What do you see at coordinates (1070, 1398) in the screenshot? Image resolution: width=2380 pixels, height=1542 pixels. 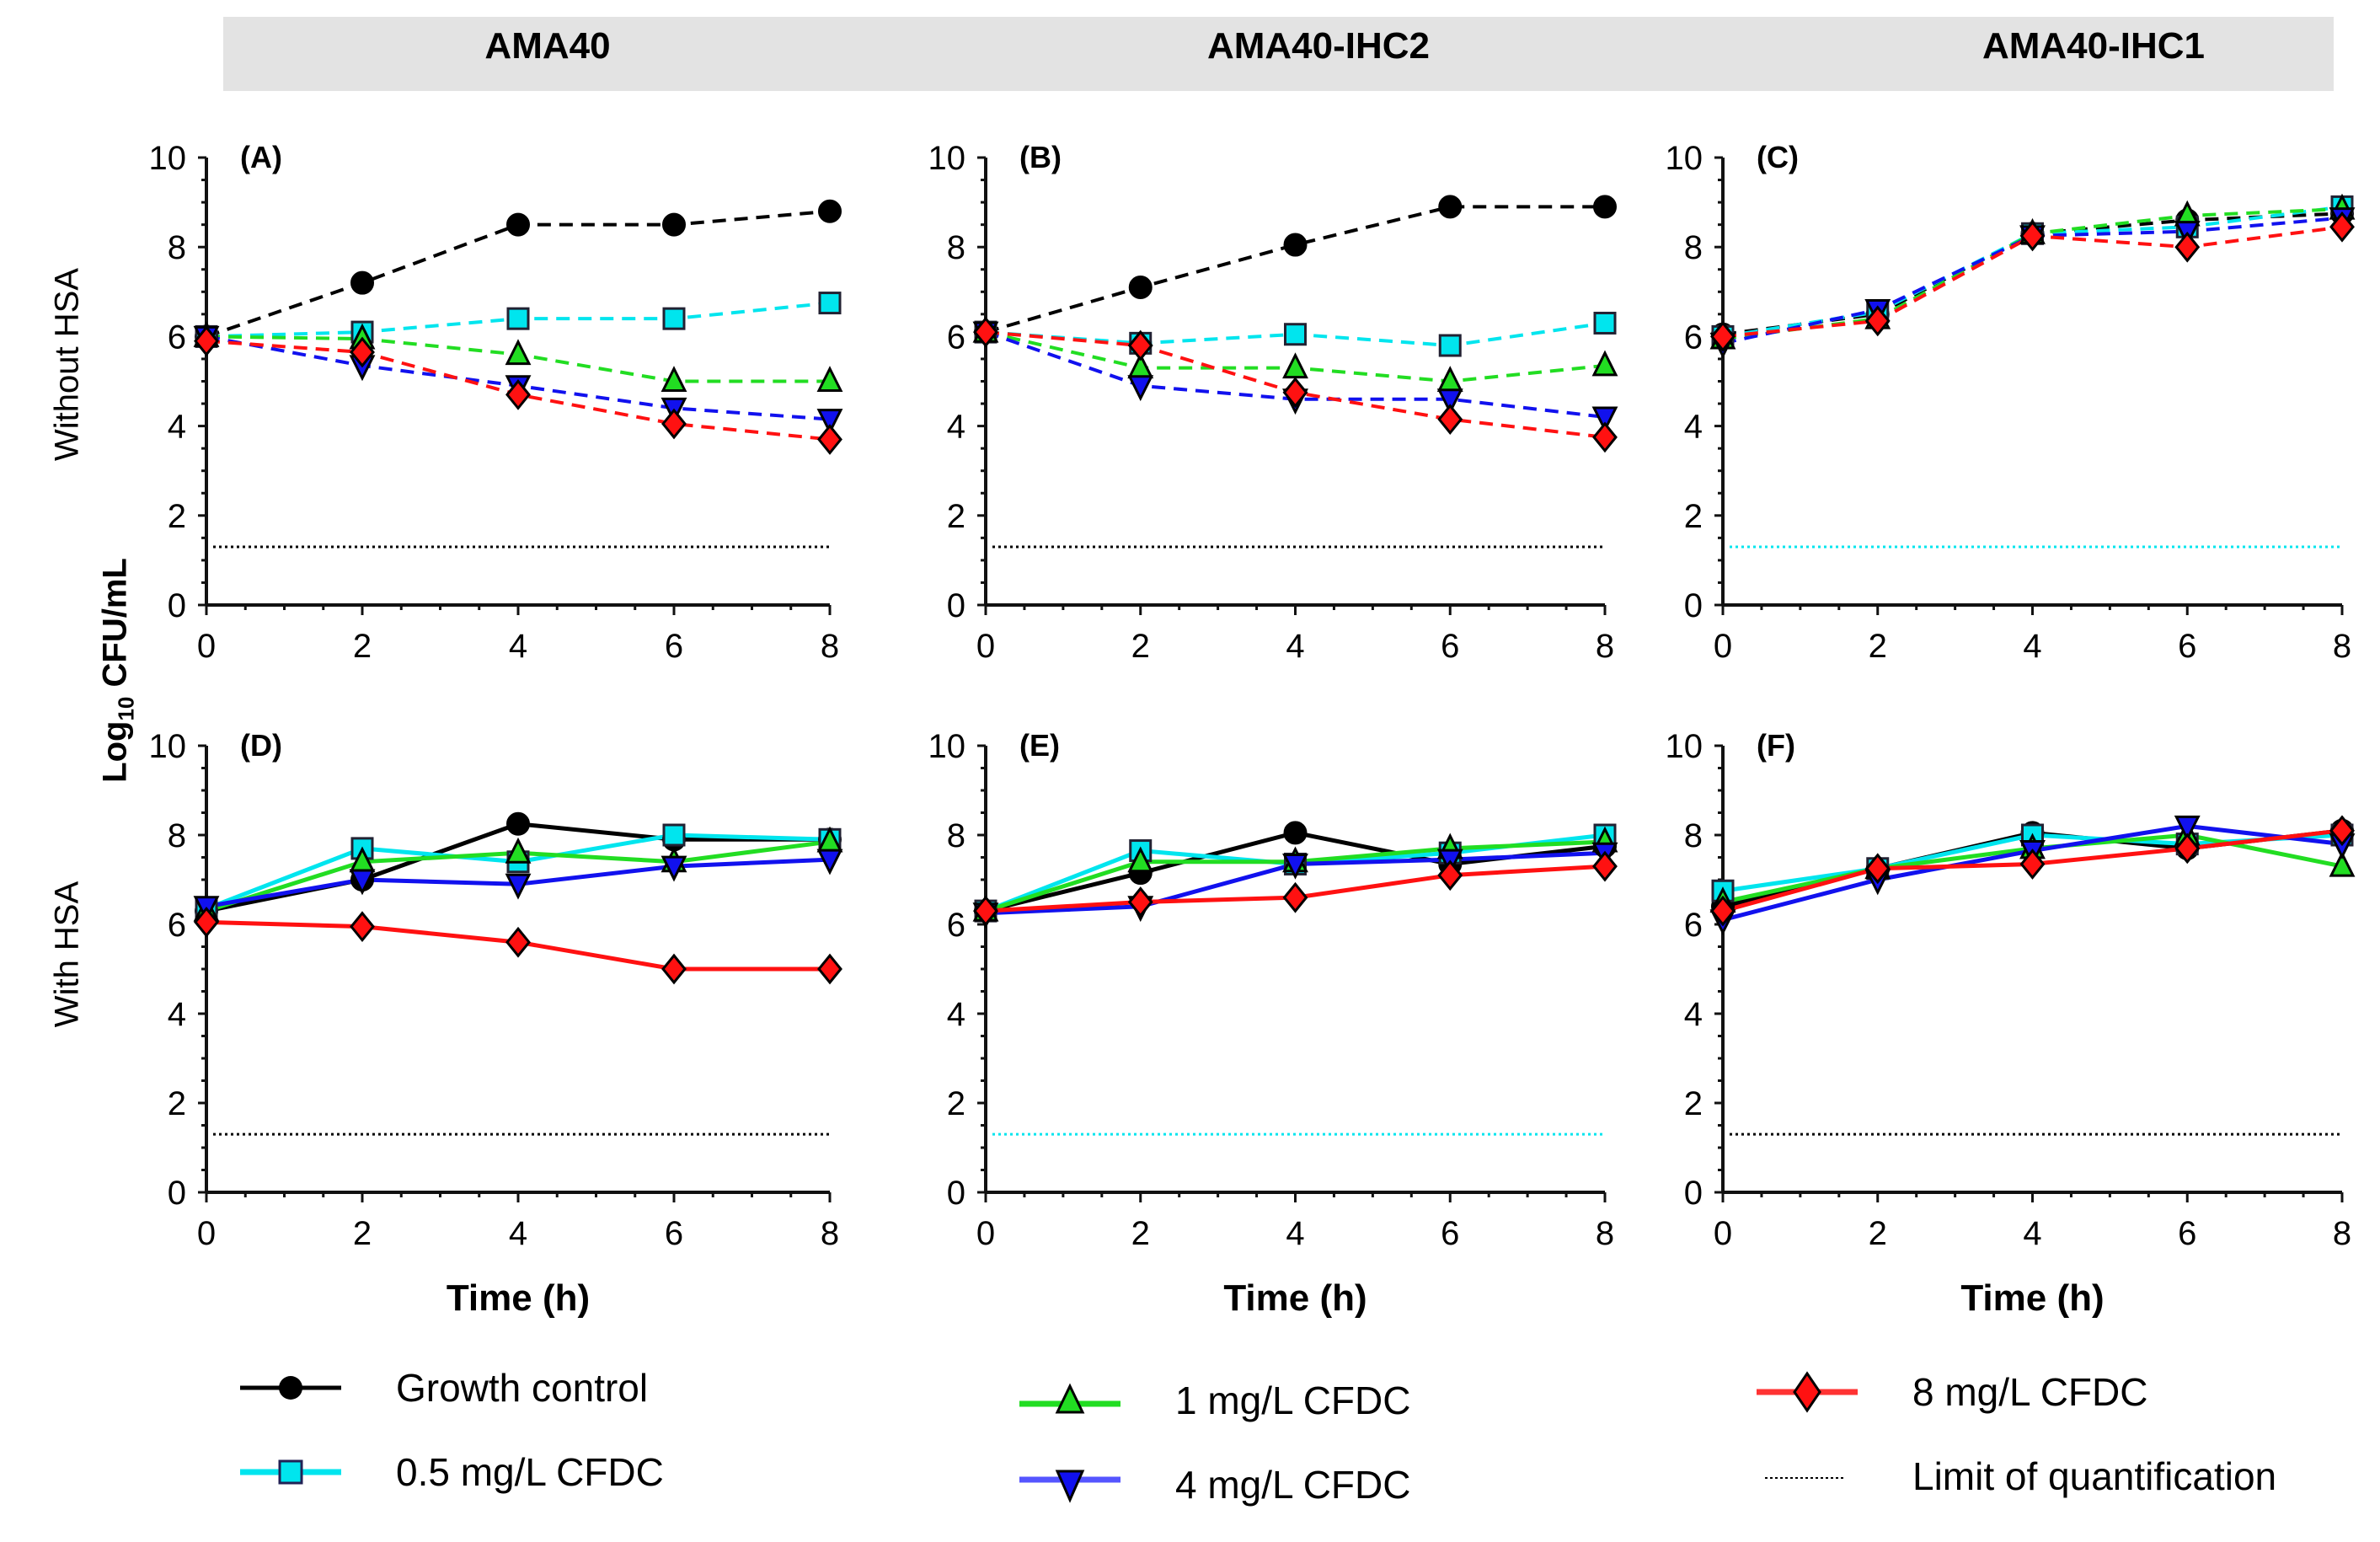 I see `legend-marker-triangle-up-icon` at bounding box center [1070, 1398].